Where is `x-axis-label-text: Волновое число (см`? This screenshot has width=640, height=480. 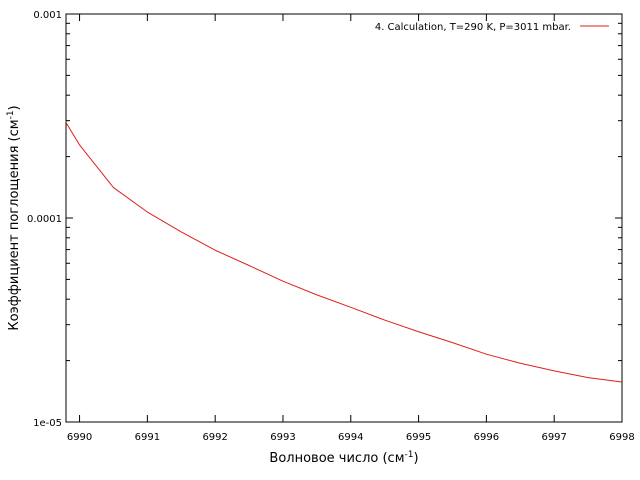 x-axis-label-text: Волновое число (см is located at coordinates (336, 458).